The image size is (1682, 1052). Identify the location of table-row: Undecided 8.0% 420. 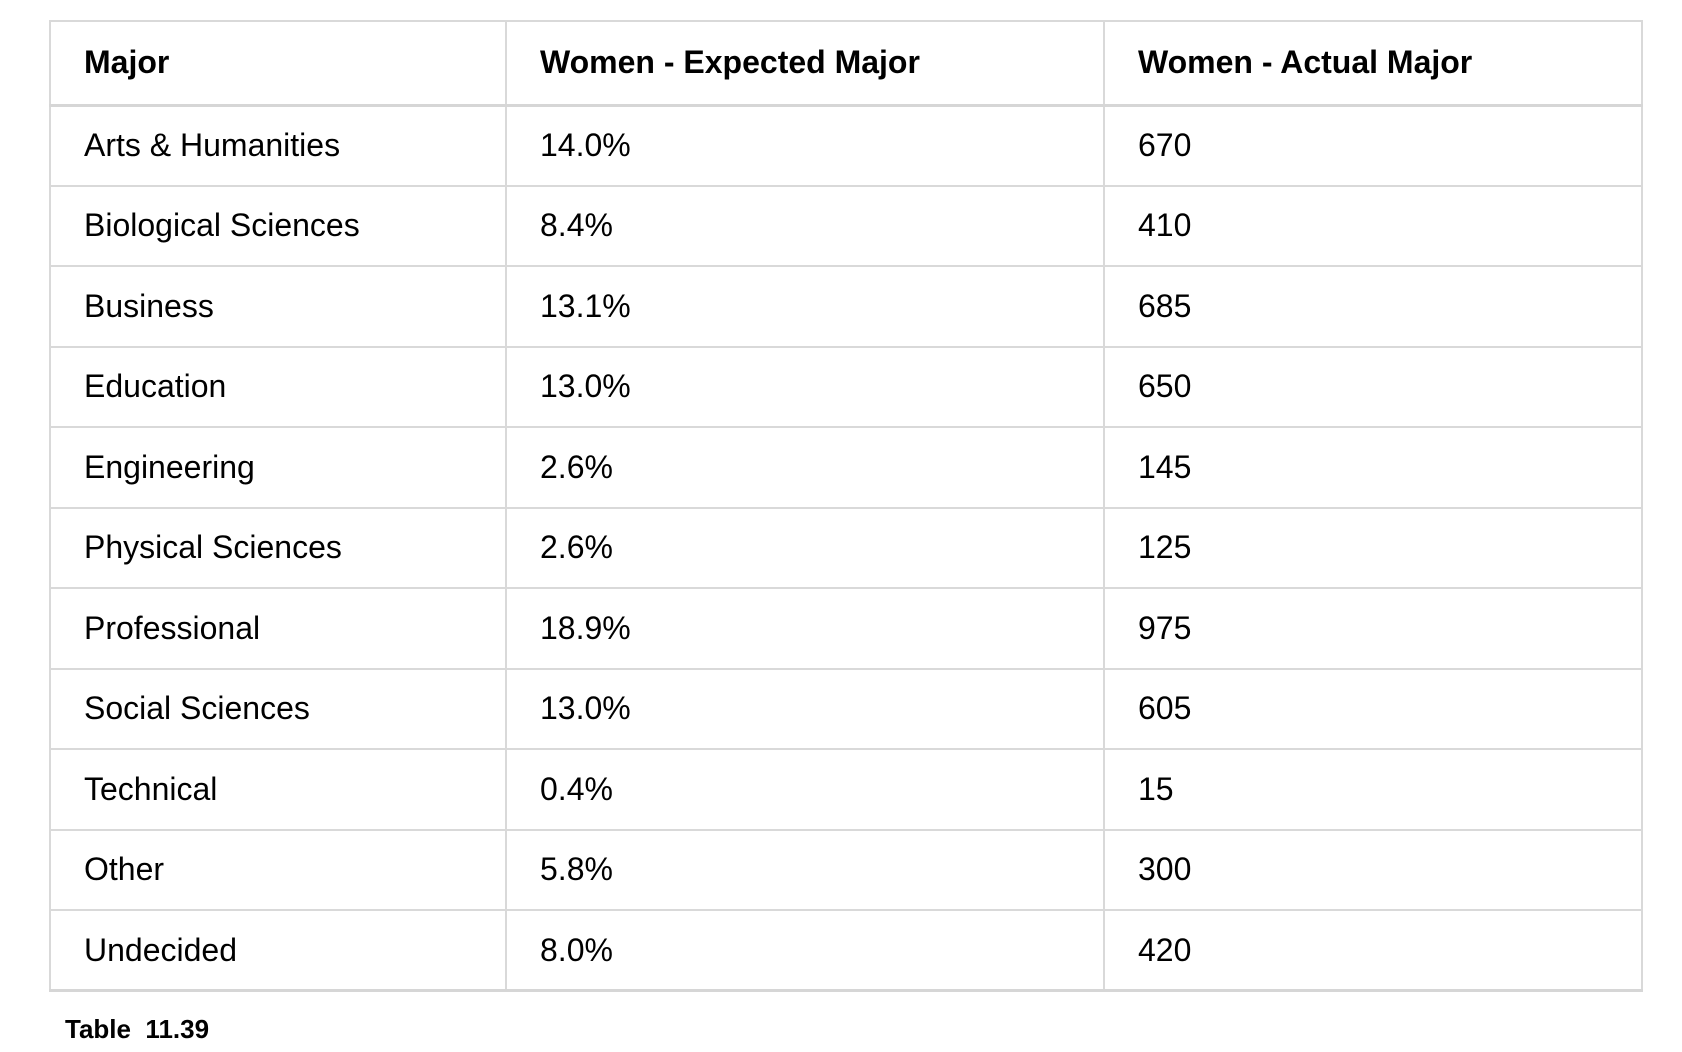
(846, 950).